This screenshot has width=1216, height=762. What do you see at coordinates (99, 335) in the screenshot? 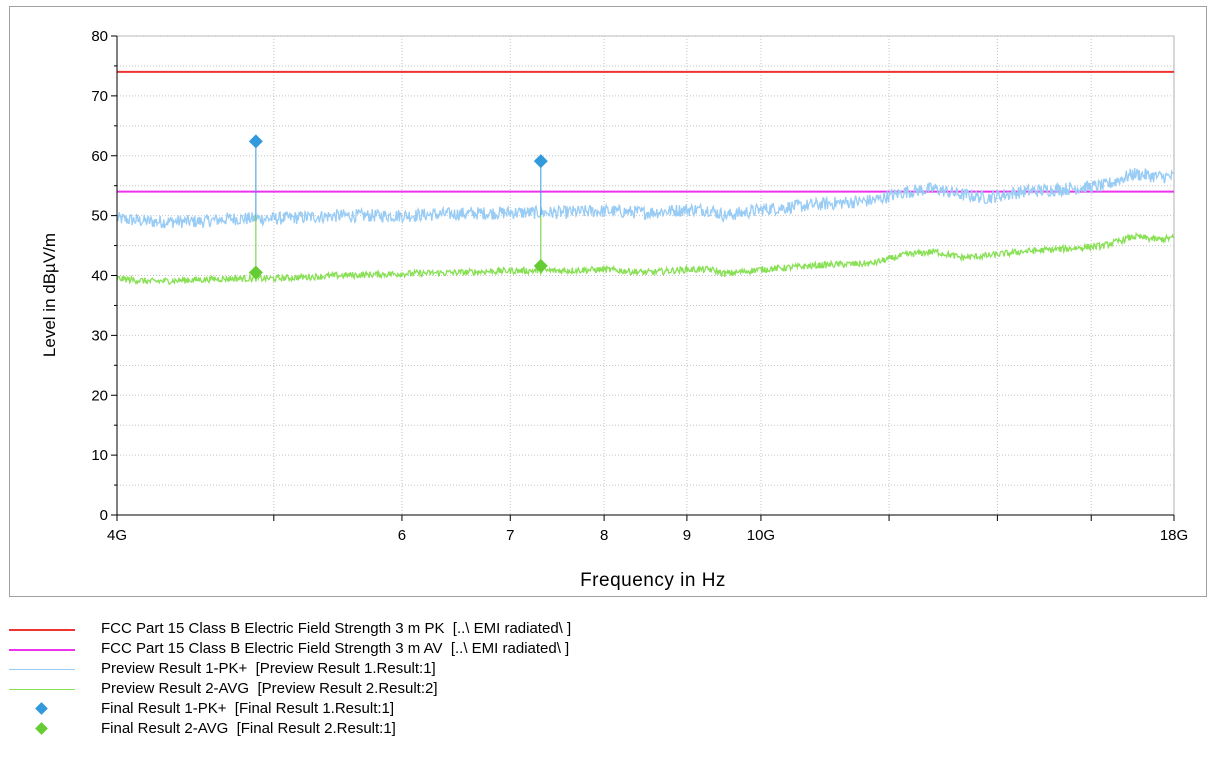
I see `y-tick-label: 30` at bounding box center [99, 335].